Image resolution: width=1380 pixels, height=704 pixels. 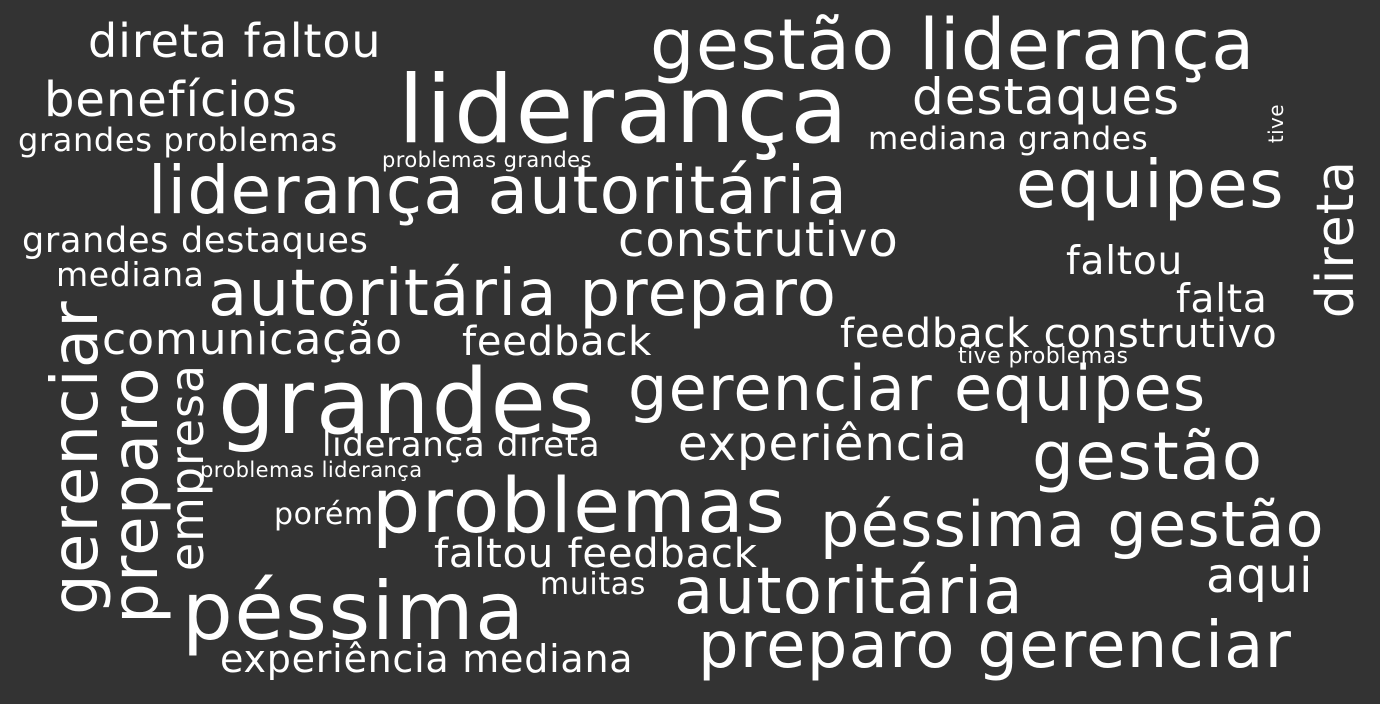 I want to click on word: equipes, so click(x=1150, y=184).